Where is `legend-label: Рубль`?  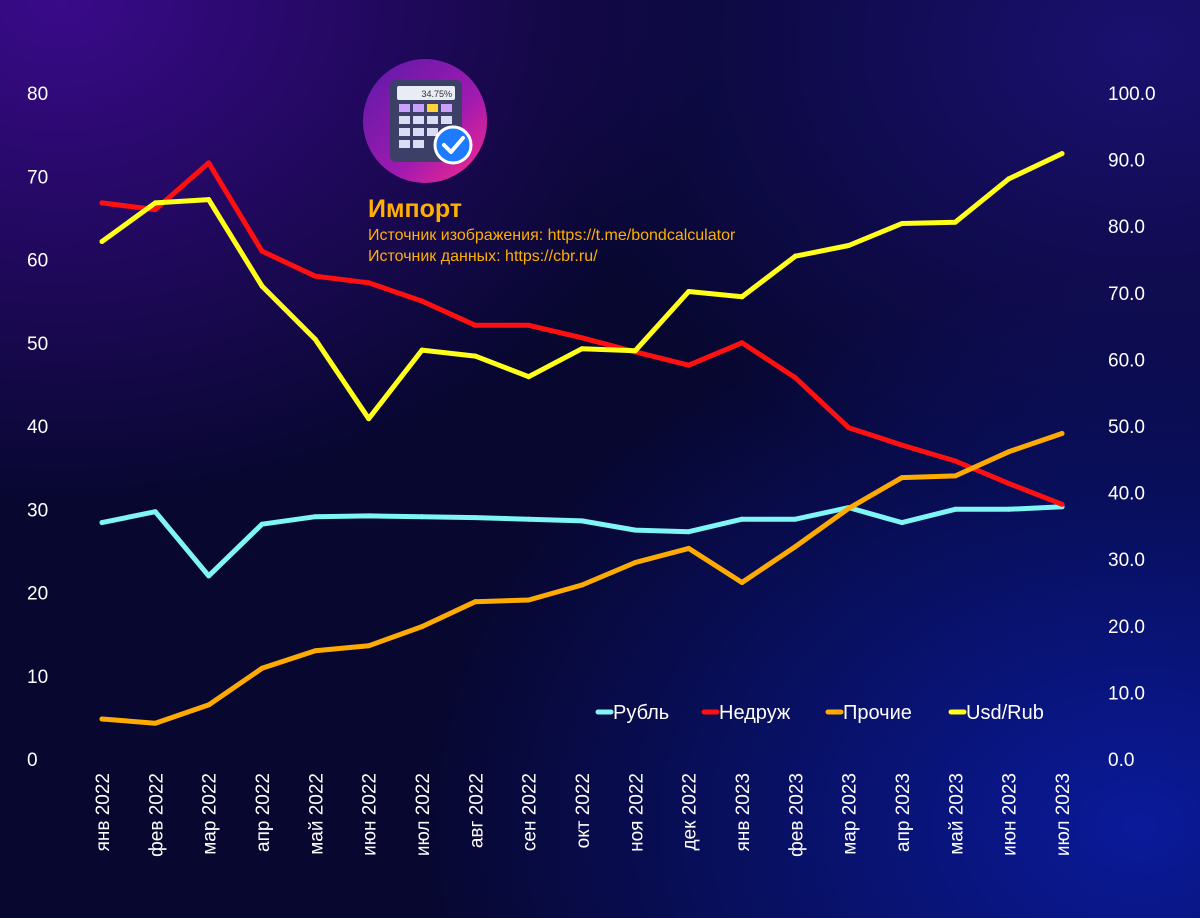
legend-label: Рубль is located at coordinates (641, 713).